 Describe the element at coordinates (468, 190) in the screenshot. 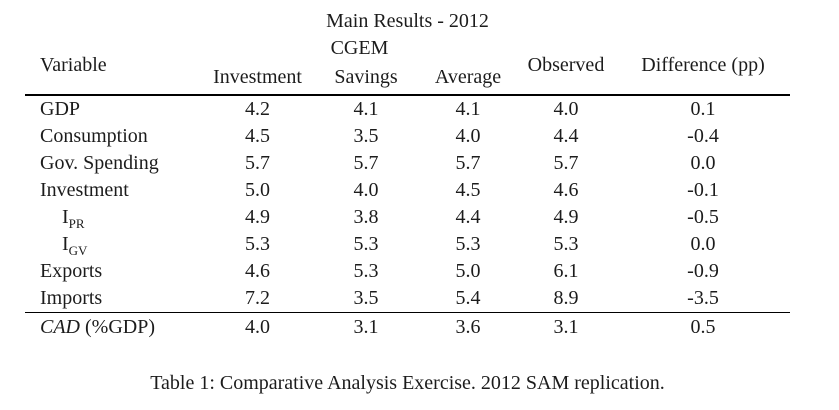

I see `cell-average: 4.5` at that location.